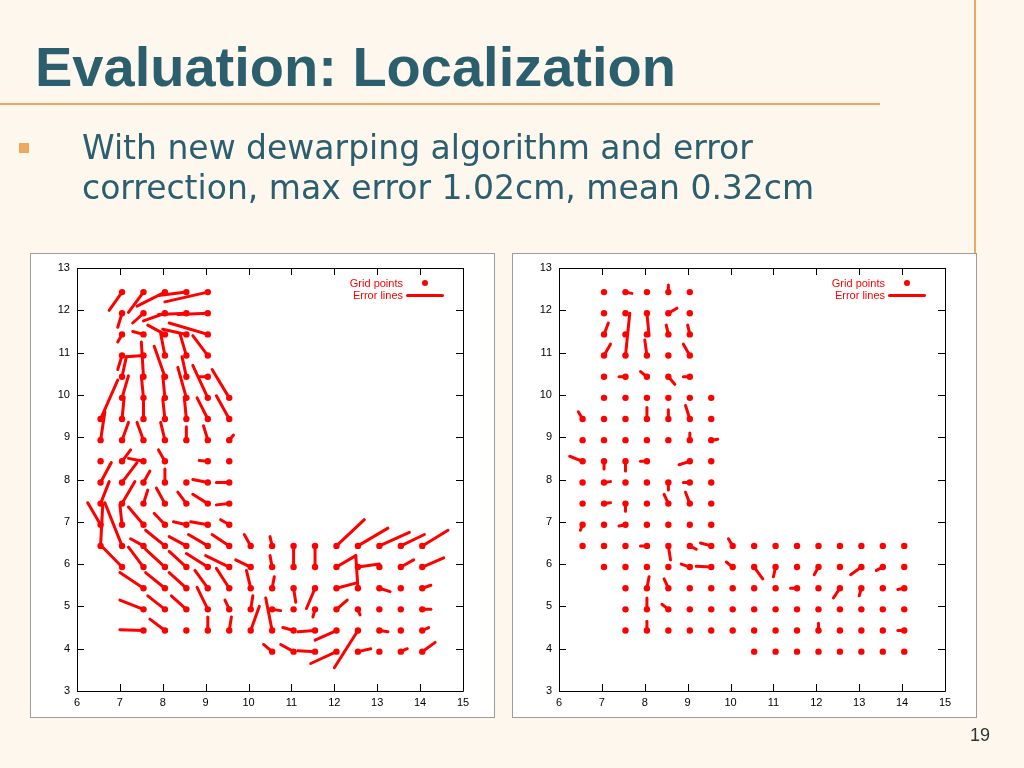  Describe the element at coordinates (355, 66) in the screenshot. I see `chart-title: Evaluation: Localization` at that location.